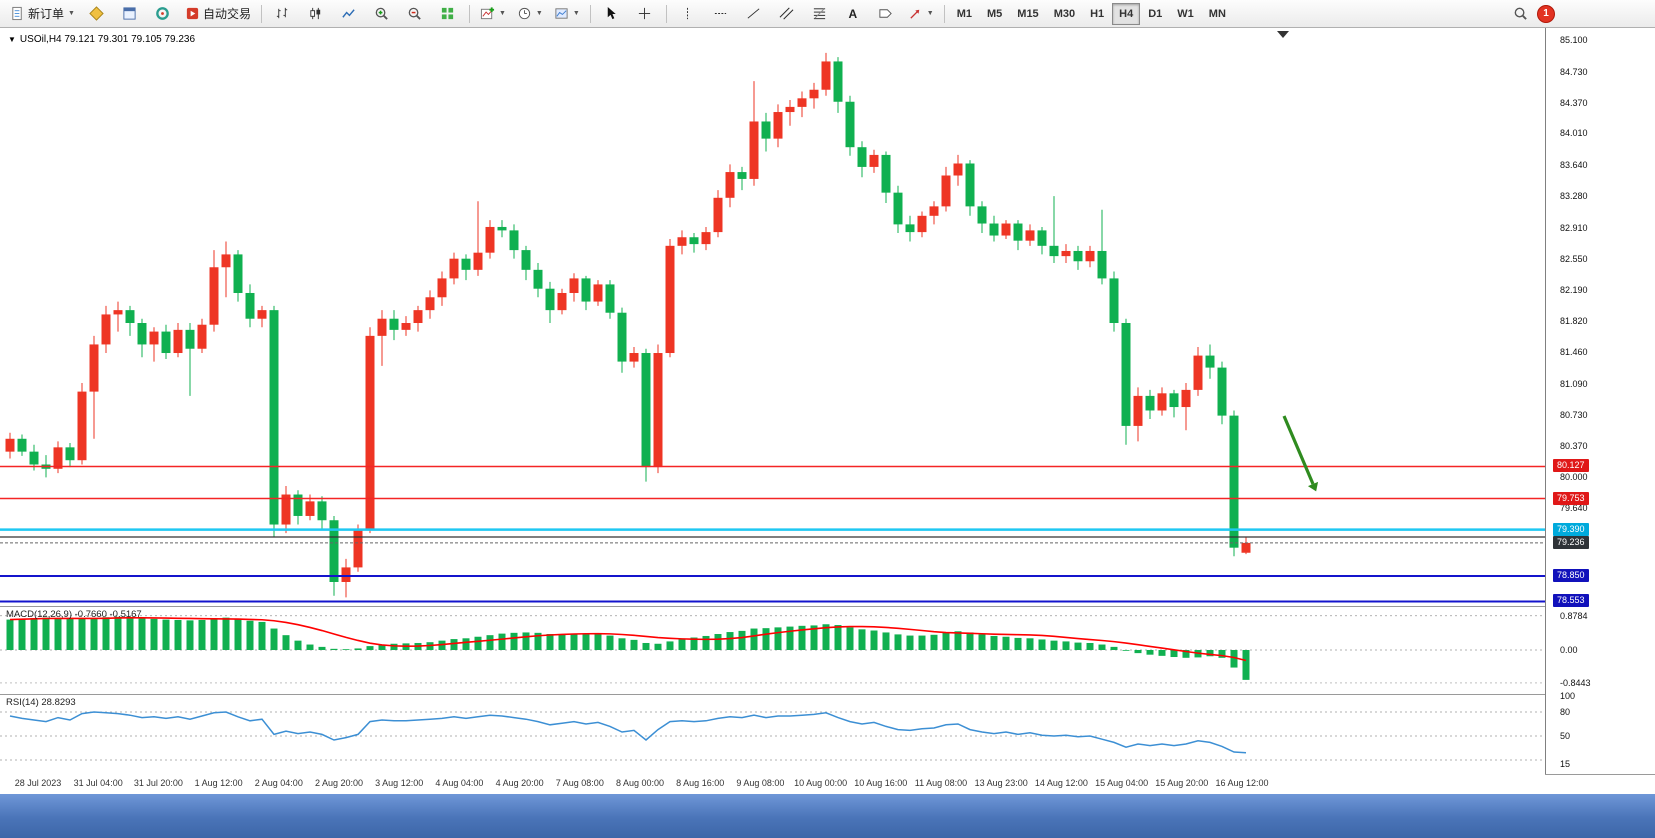  I want to click on notification-badge: 1, so click(1546, 13).